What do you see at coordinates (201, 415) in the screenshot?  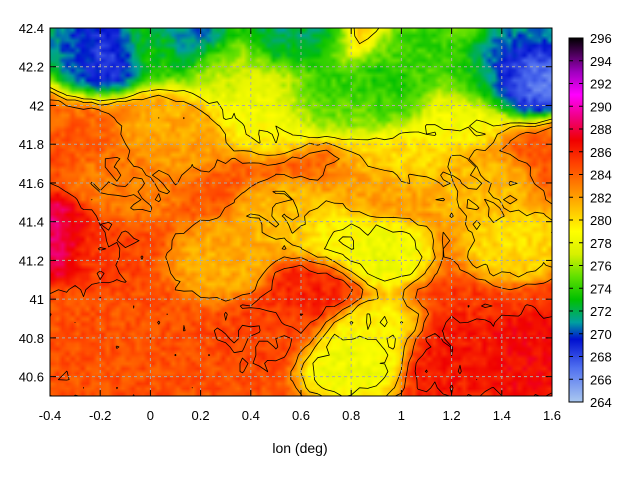 I see `x-tick-label: 0.2` at bounding box center [201, 415].